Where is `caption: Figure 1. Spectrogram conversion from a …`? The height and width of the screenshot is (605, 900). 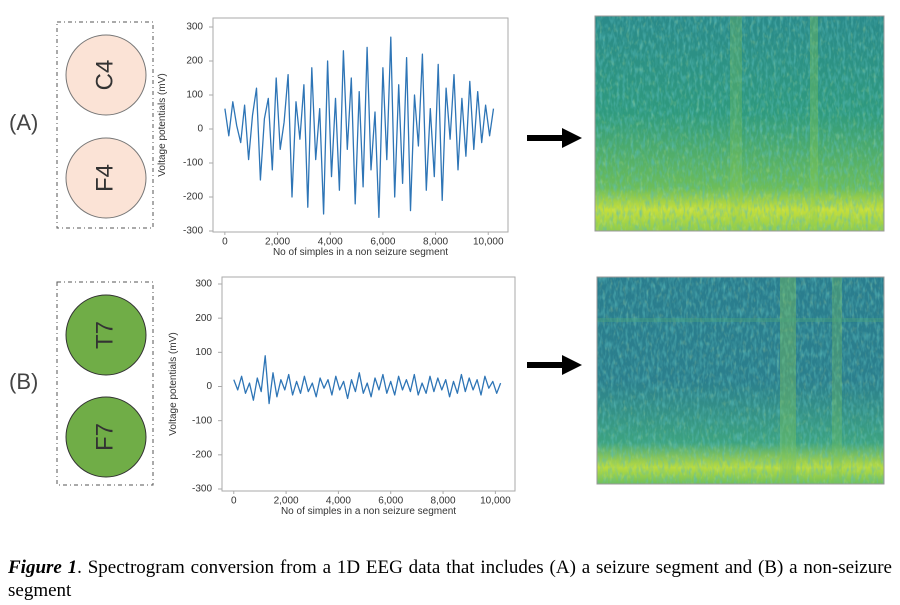 caption: Figure 1. Spectrogram conversion from a … is located at coordinates (450, 579).